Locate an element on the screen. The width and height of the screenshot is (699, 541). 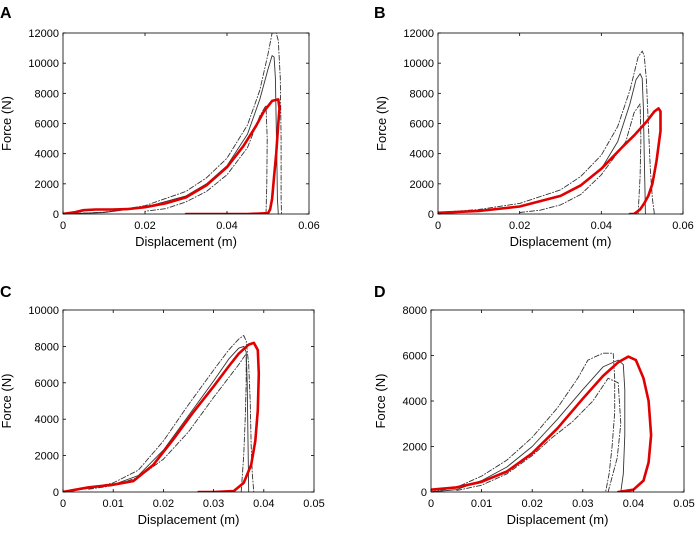
panel-label: A is located at coordinates (6, 13).